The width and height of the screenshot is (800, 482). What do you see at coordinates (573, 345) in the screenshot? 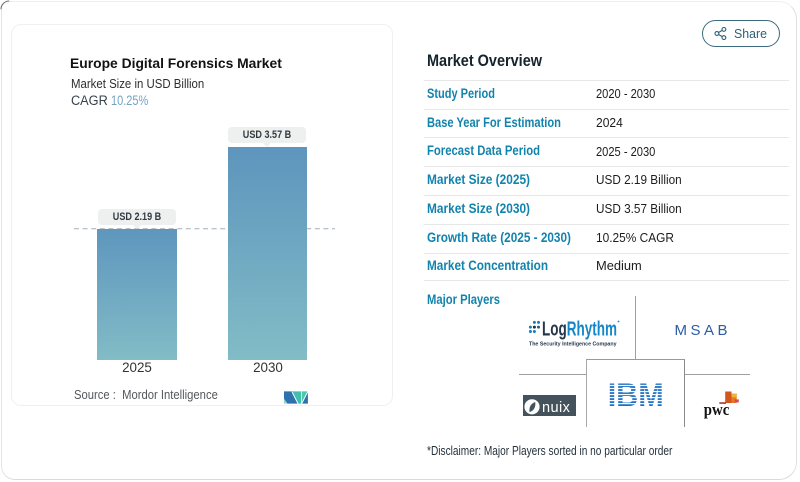
I see `svg-text:The Security Intelligence Comp: The Security Intelligence Company` at bounding box center [573, 345].